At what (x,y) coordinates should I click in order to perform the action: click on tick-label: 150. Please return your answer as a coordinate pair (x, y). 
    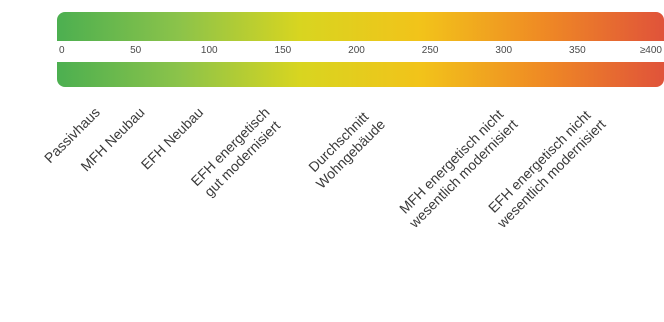
    Looking at the image, I should click on (283, 50).